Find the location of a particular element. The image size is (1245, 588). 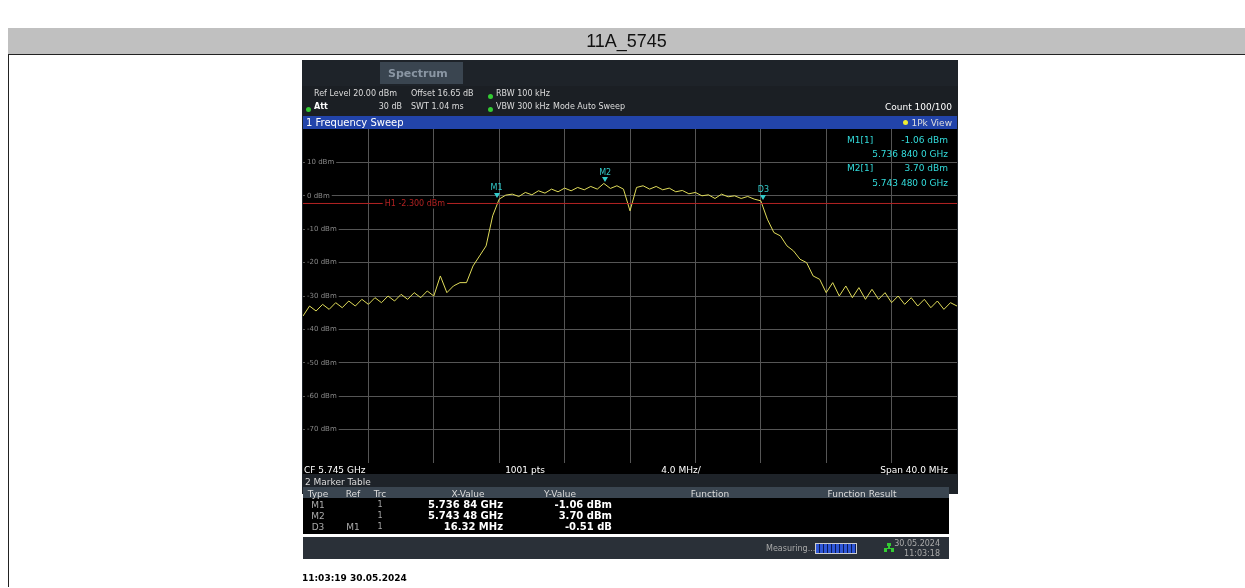

text: -0.51 dB is located at coordinates (588, 526).